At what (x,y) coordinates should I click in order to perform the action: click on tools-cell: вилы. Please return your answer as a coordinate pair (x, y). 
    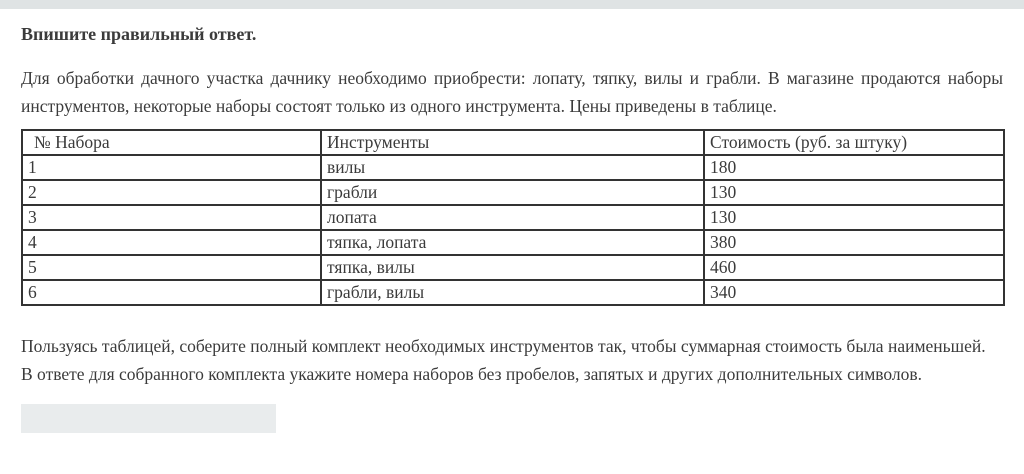
    Looking at the image, I should click on (512, 167).